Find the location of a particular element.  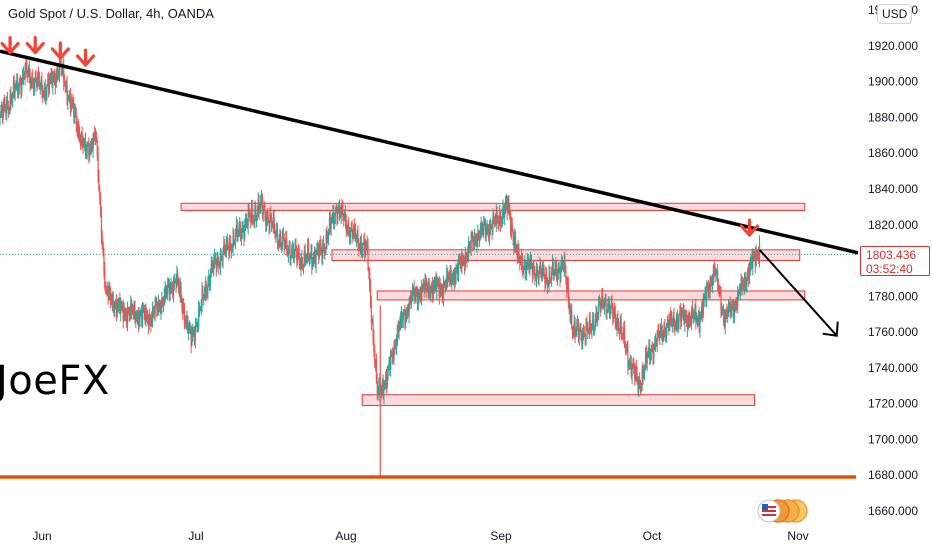

chart-title: Gold Spot / U.S. Dollar, 4h, OANDA is located at coordinates (111, 13).